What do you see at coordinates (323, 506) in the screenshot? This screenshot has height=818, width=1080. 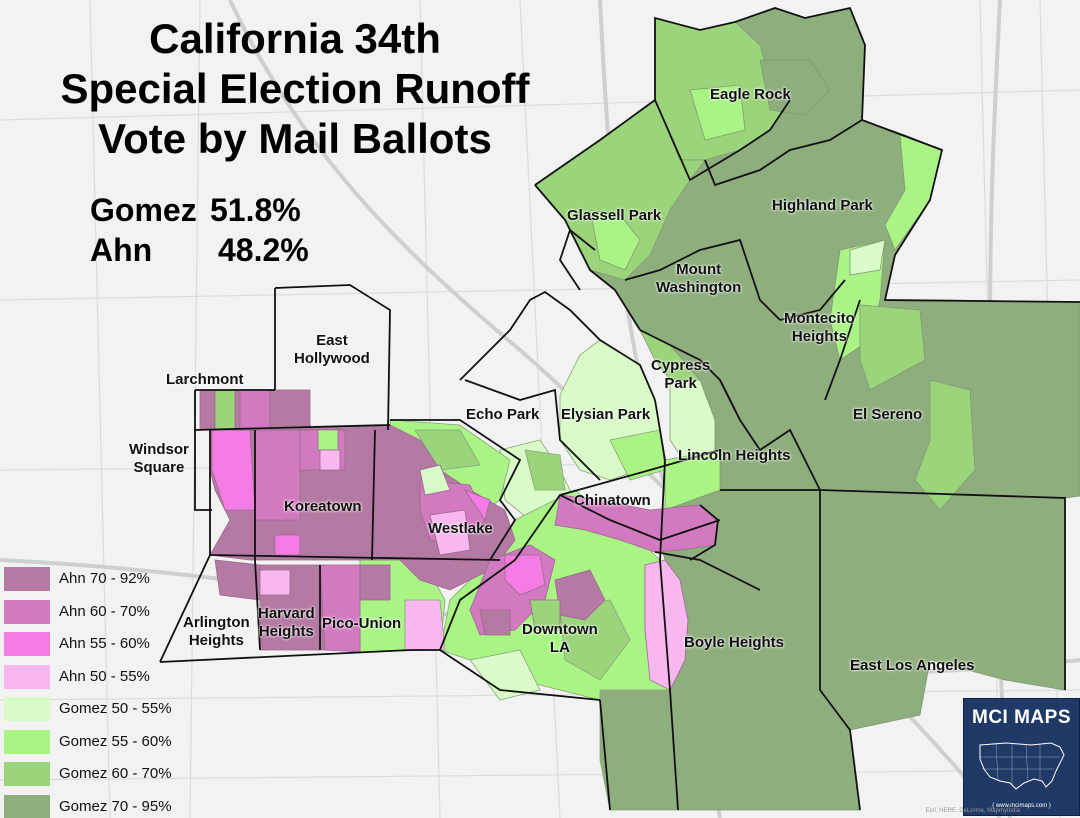 I see `place-koreatown: Koreatown` at bounding box center [323, 506].